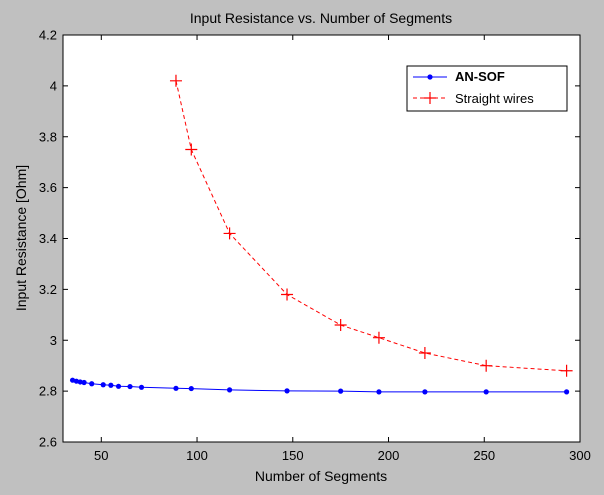  Describe the element at coordinates (494, 98) in the screenshot. I see `legend-label-straight-wires: Straight wires` at that location.